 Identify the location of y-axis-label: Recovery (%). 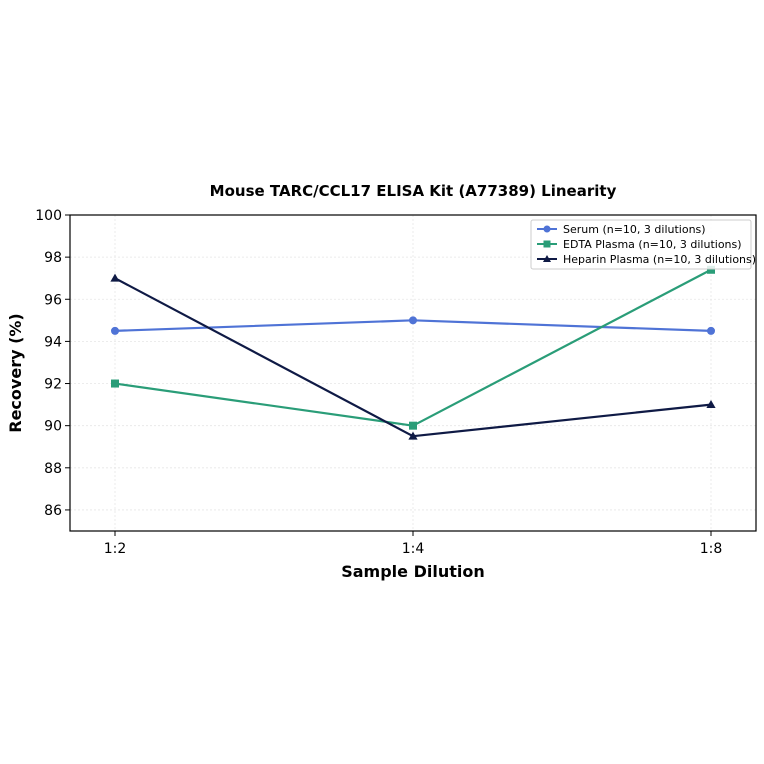
(15, 372).